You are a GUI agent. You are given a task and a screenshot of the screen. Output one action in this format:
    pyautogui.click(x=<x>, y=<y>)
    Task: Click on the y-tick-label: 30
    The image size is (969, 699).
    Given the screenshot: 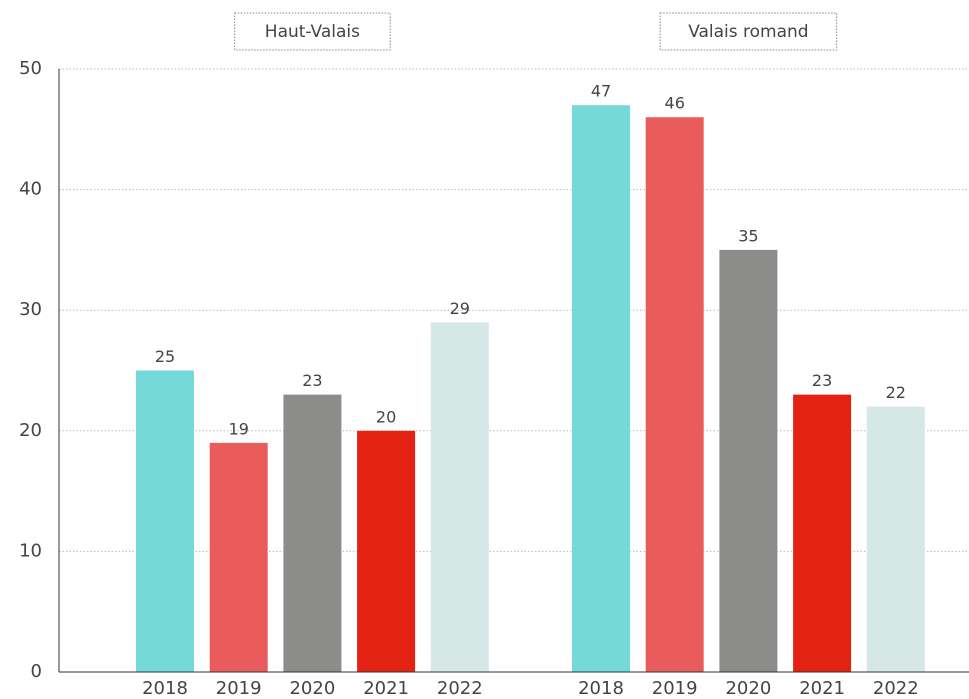 What is the action you would take?
    pyautogui.click(x=30, y=309)
    